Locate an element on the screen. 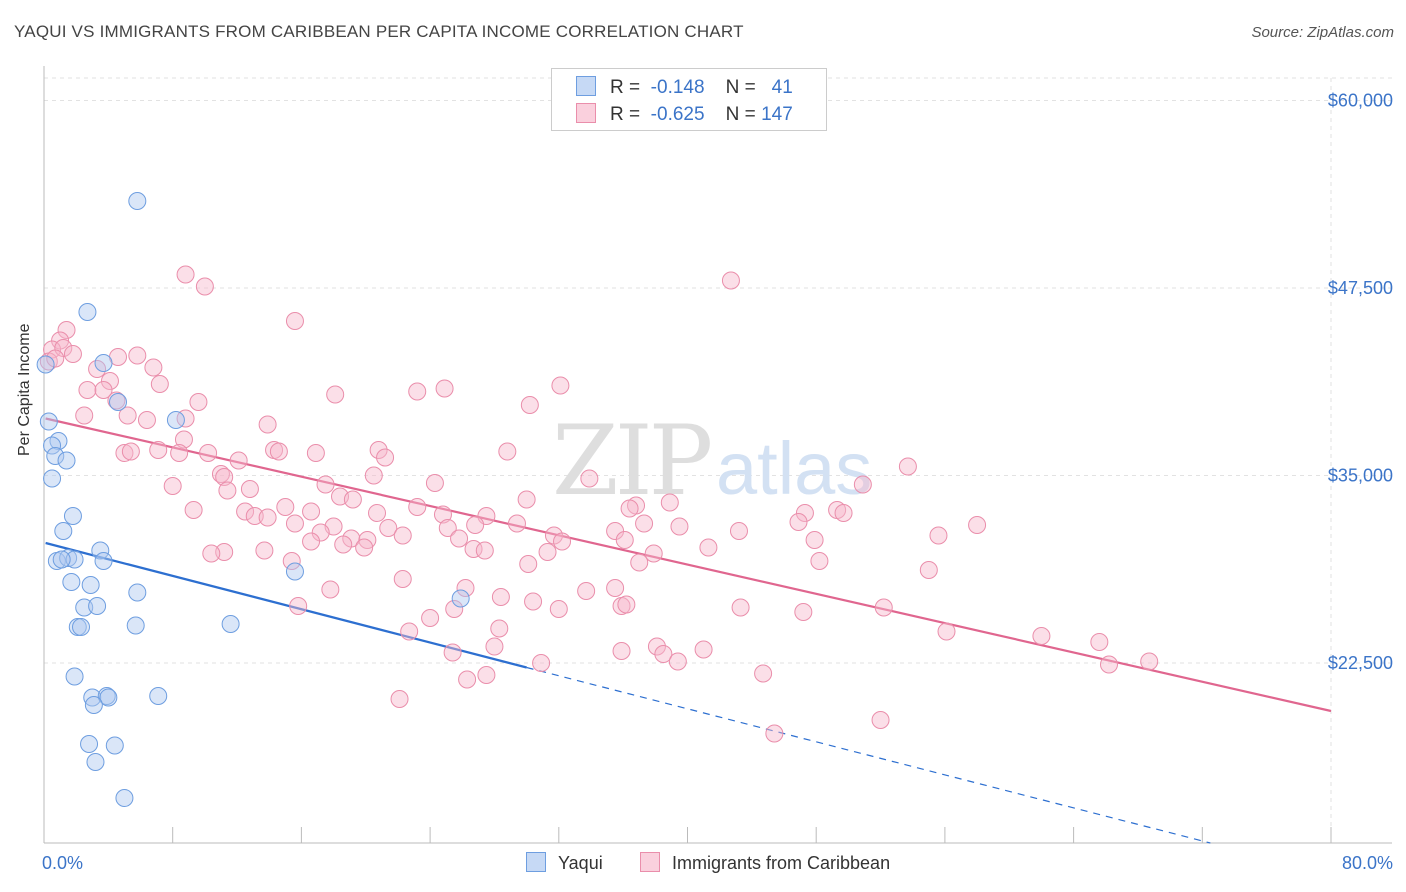 The image size is (1406, 892). legend-row-caribbean: R = -0.625 N = 147 is located at coordinates (684, 114).